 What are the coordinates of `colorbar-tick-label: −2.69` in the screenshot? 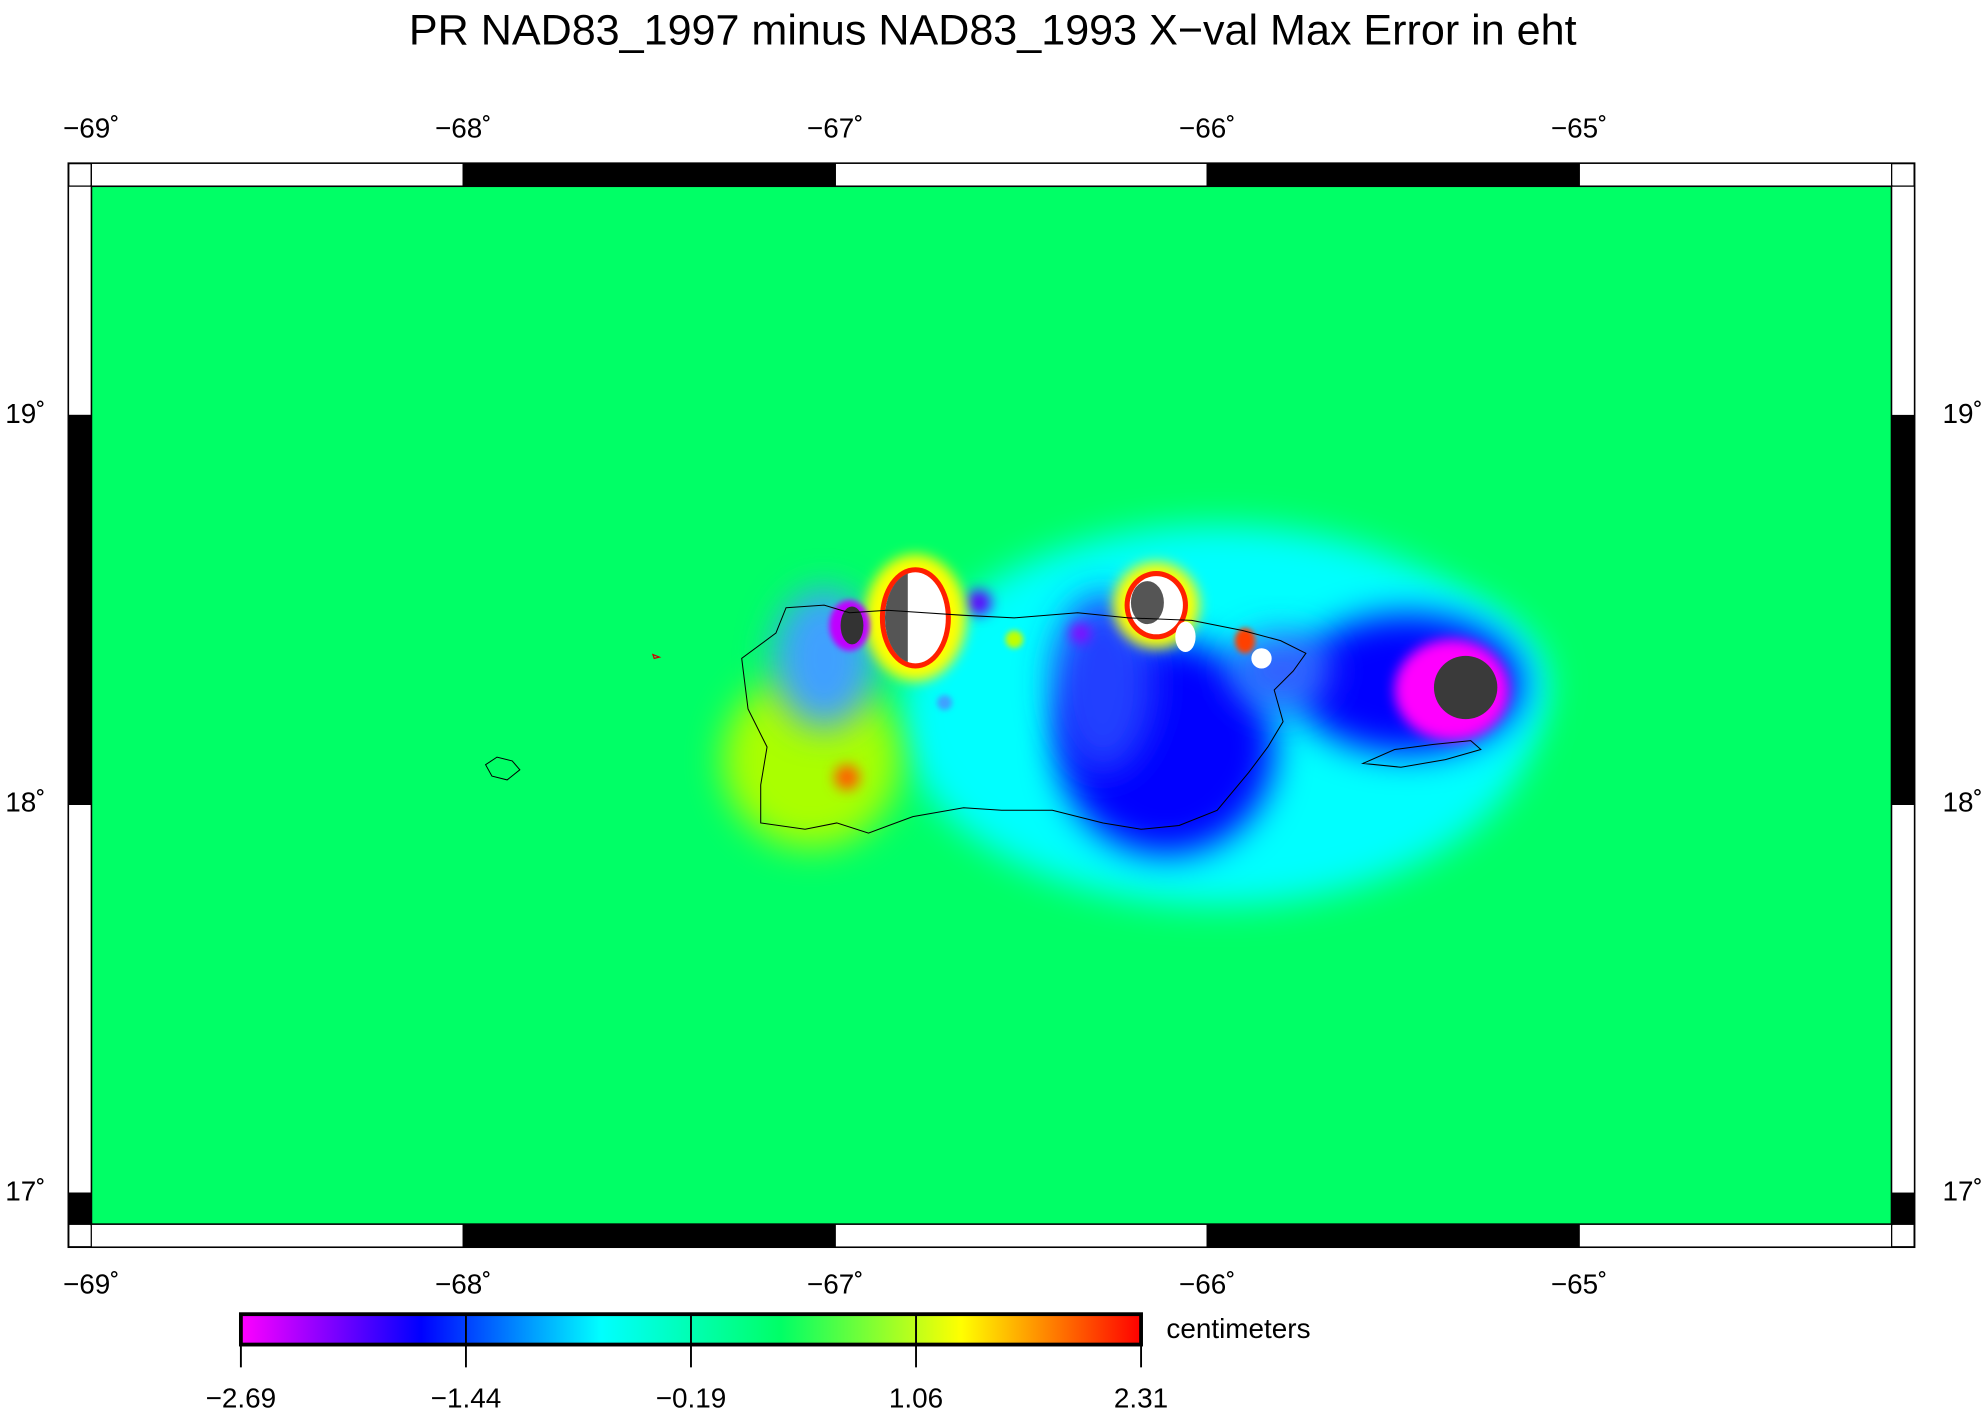 It's located at (241, 1398).